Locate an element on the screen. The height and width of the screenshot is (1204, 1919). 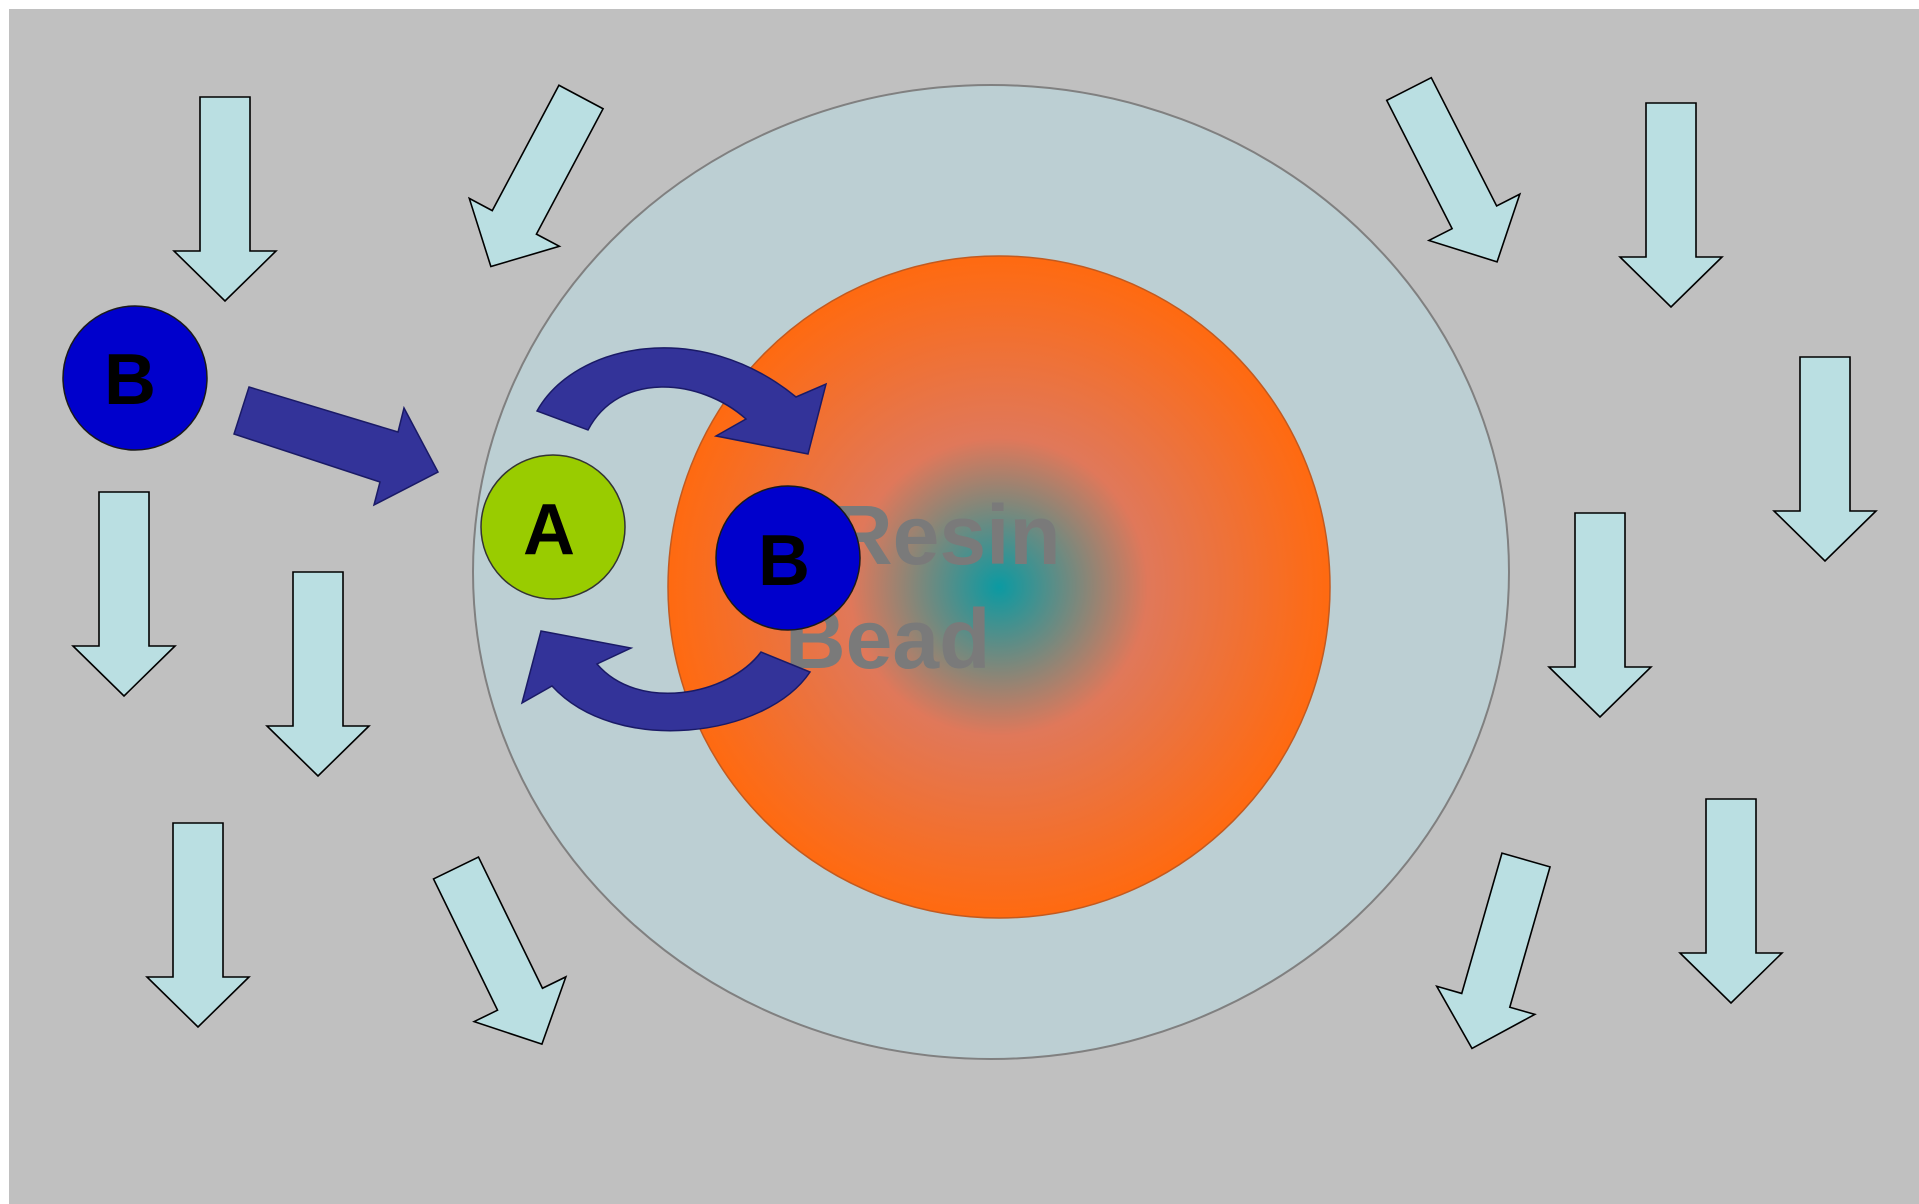
approach-arrow is located at coordinates (336, 446).